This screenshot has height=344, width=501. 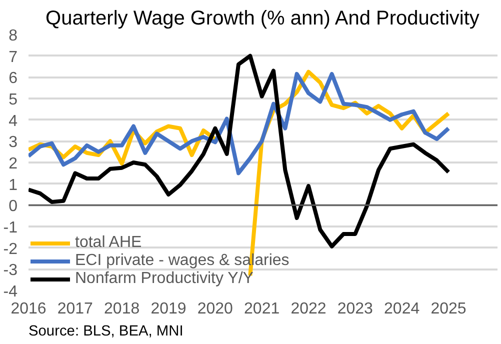 What do you see at coordinates (263, 19) in the screenshot?
I see `chart-title: Quarterly Wage Growth (% ann) And Productivity` at bounding box center [263, 19].